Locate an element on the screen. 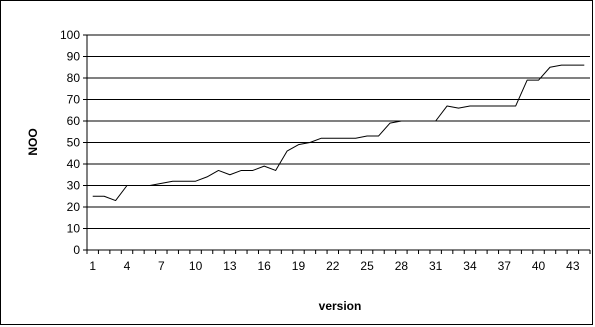  x-tick-label: 1 is located at coordinates (92, 266).